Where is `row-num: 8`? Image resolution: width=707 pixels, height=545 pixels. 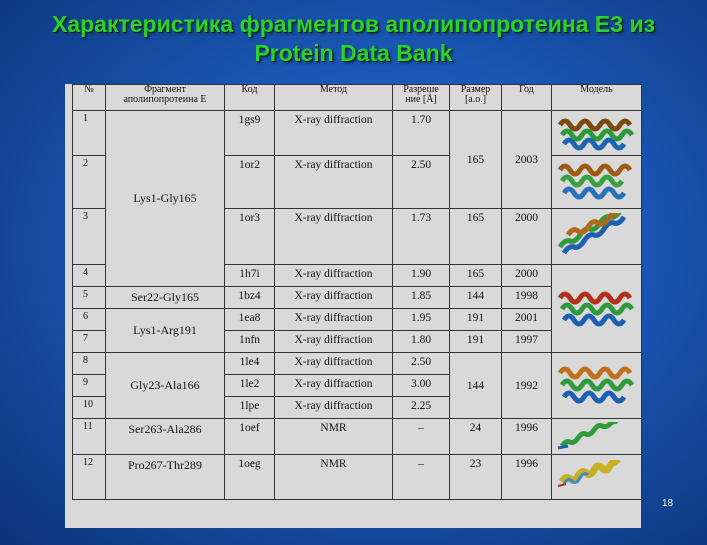
row-num: 8 is located at coordinates (89, 363).